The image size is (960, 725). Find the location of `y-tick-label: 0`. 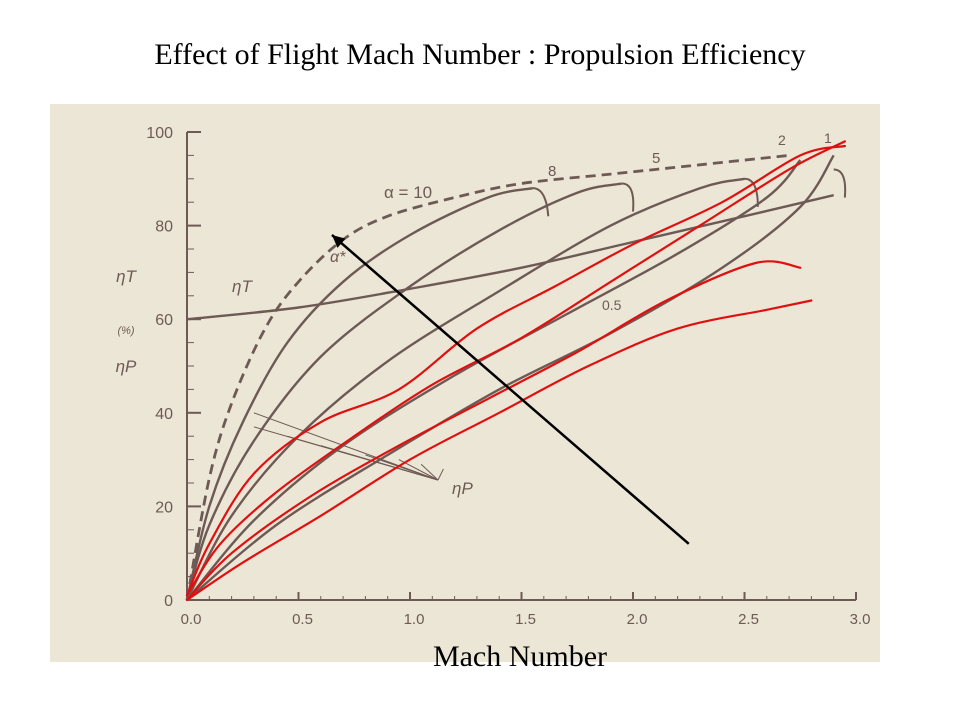

y-tick-label: 0 is located at coordinates (168, 601).